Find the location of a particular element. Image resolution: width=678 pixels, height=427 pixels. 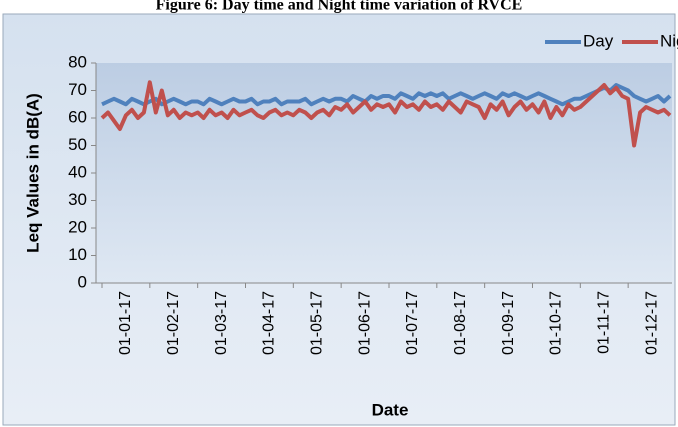

legend-label: Night is located at coordinates (669, 40).